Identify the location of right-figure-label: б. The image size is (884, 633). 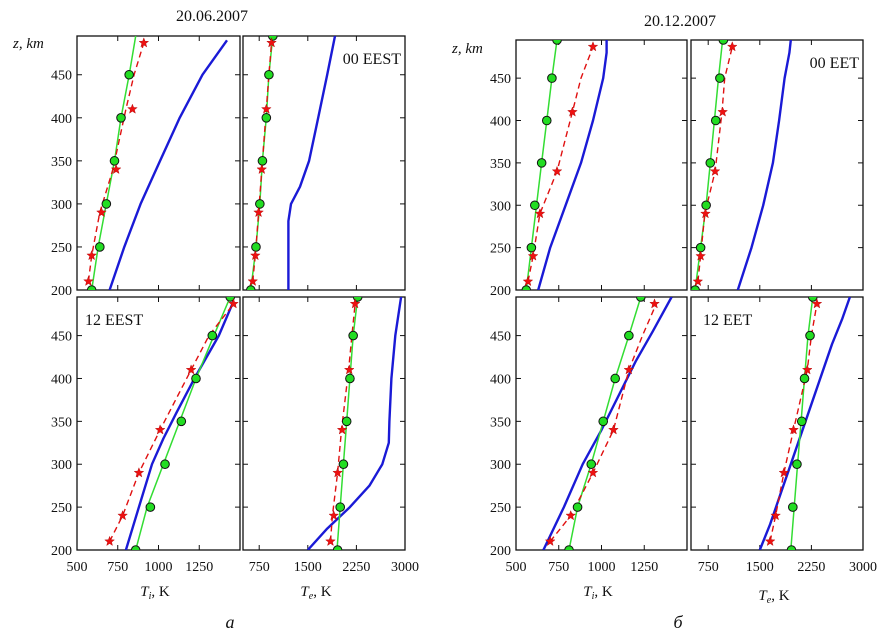
(678, 622).